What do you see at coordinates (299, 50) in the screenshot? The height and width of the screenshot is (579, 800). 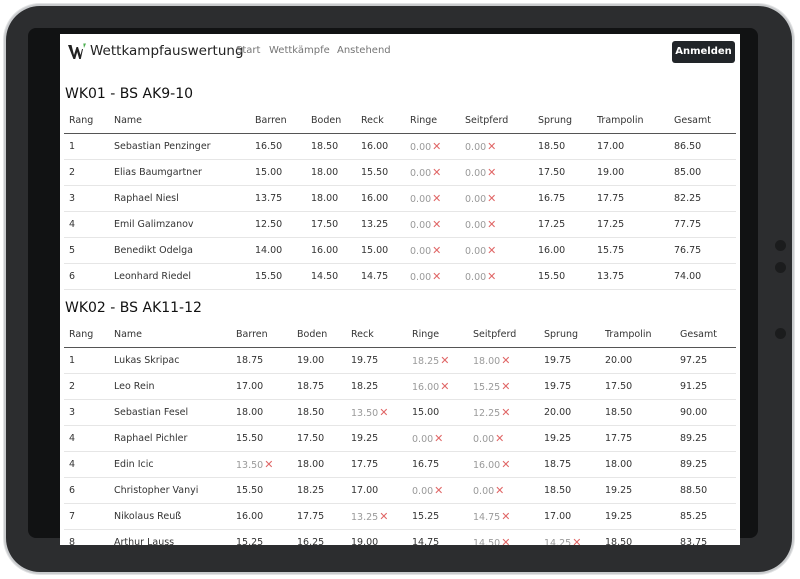 I see `nav-link-wettkaempfe: Wettkämpfe` at bounding box center [299, 50].